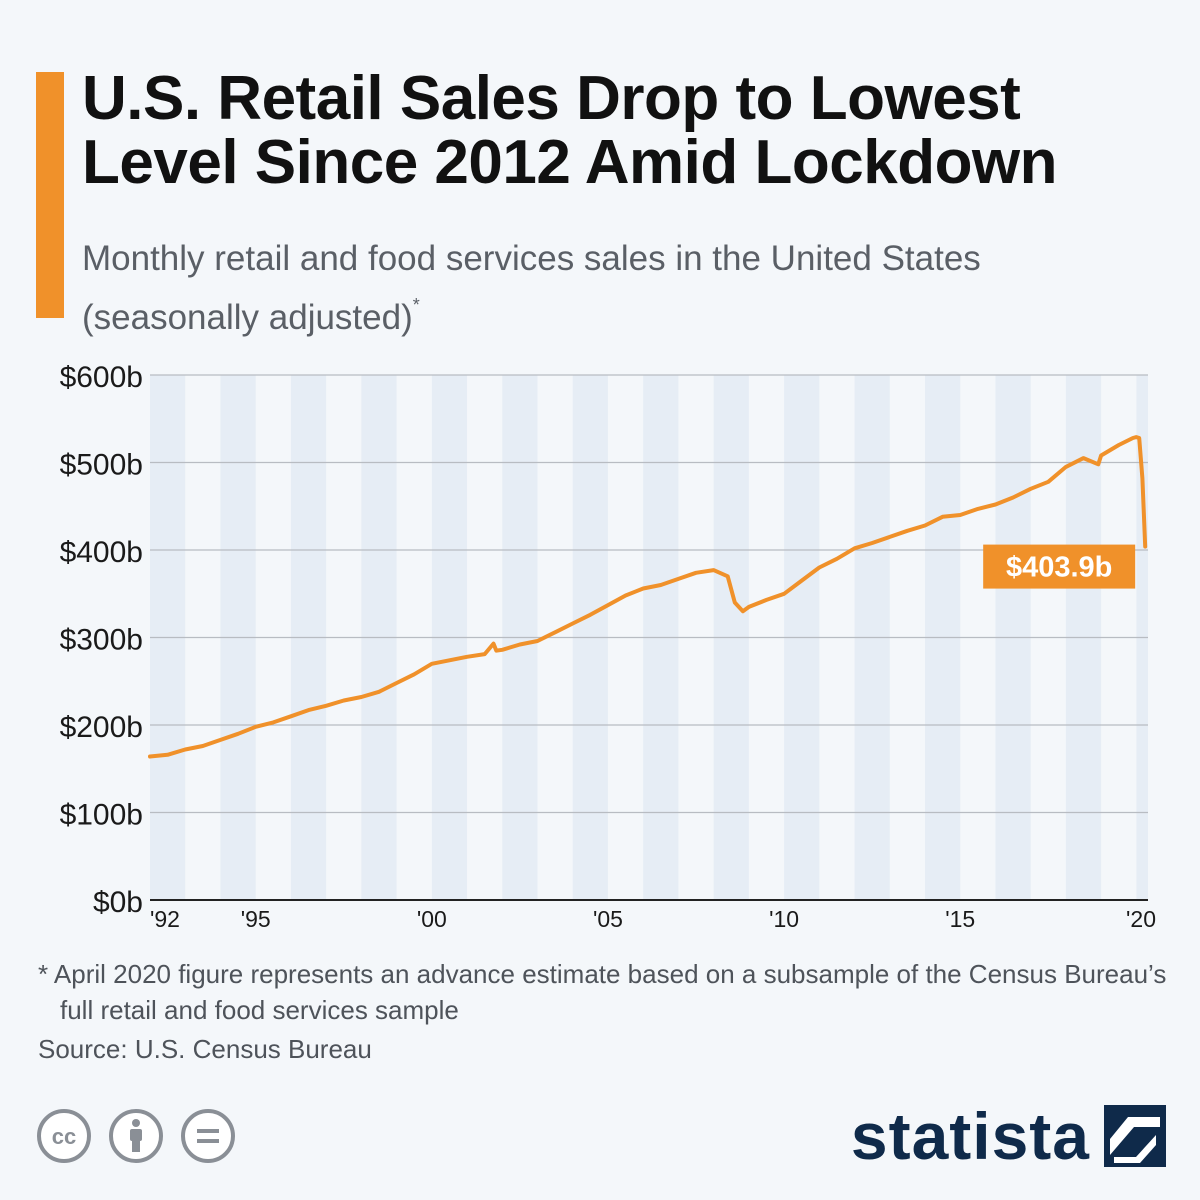  What do you see at coordinates (1135, 1136) in the screenshot?
I see `statista-logo-icon` at bounding box center [1135, 1136].